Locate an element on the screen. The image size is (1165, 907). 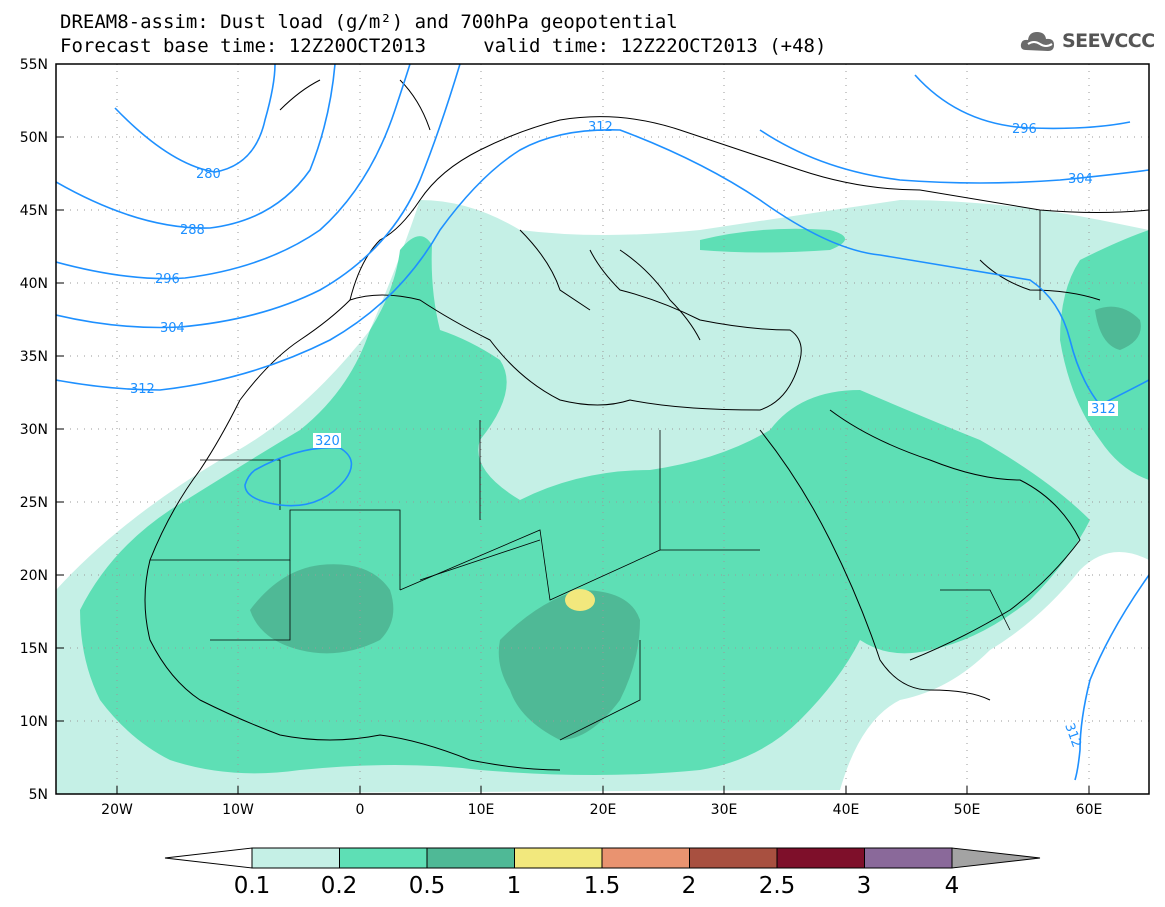
contour-304-east is located at coordinates (954, 156).